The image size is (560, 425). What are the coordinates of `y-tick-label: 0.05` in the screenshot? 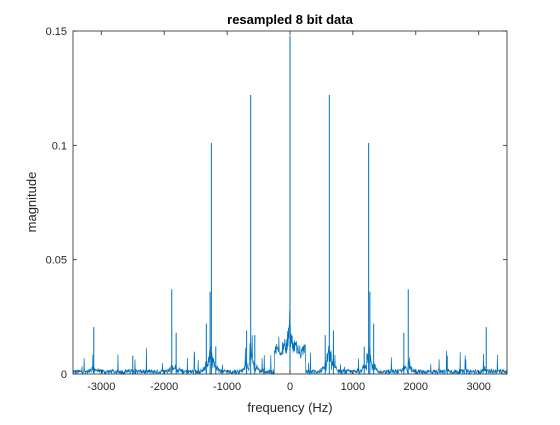 It's located at (56, 261).